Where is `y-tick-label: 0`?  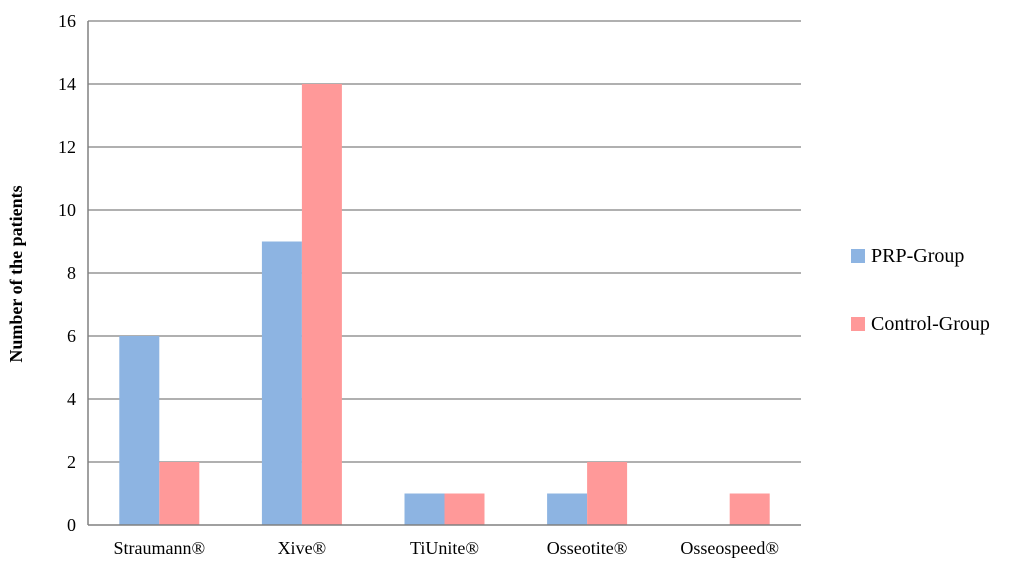 y-tick-label: 0 is located at coordinates (71, 525).